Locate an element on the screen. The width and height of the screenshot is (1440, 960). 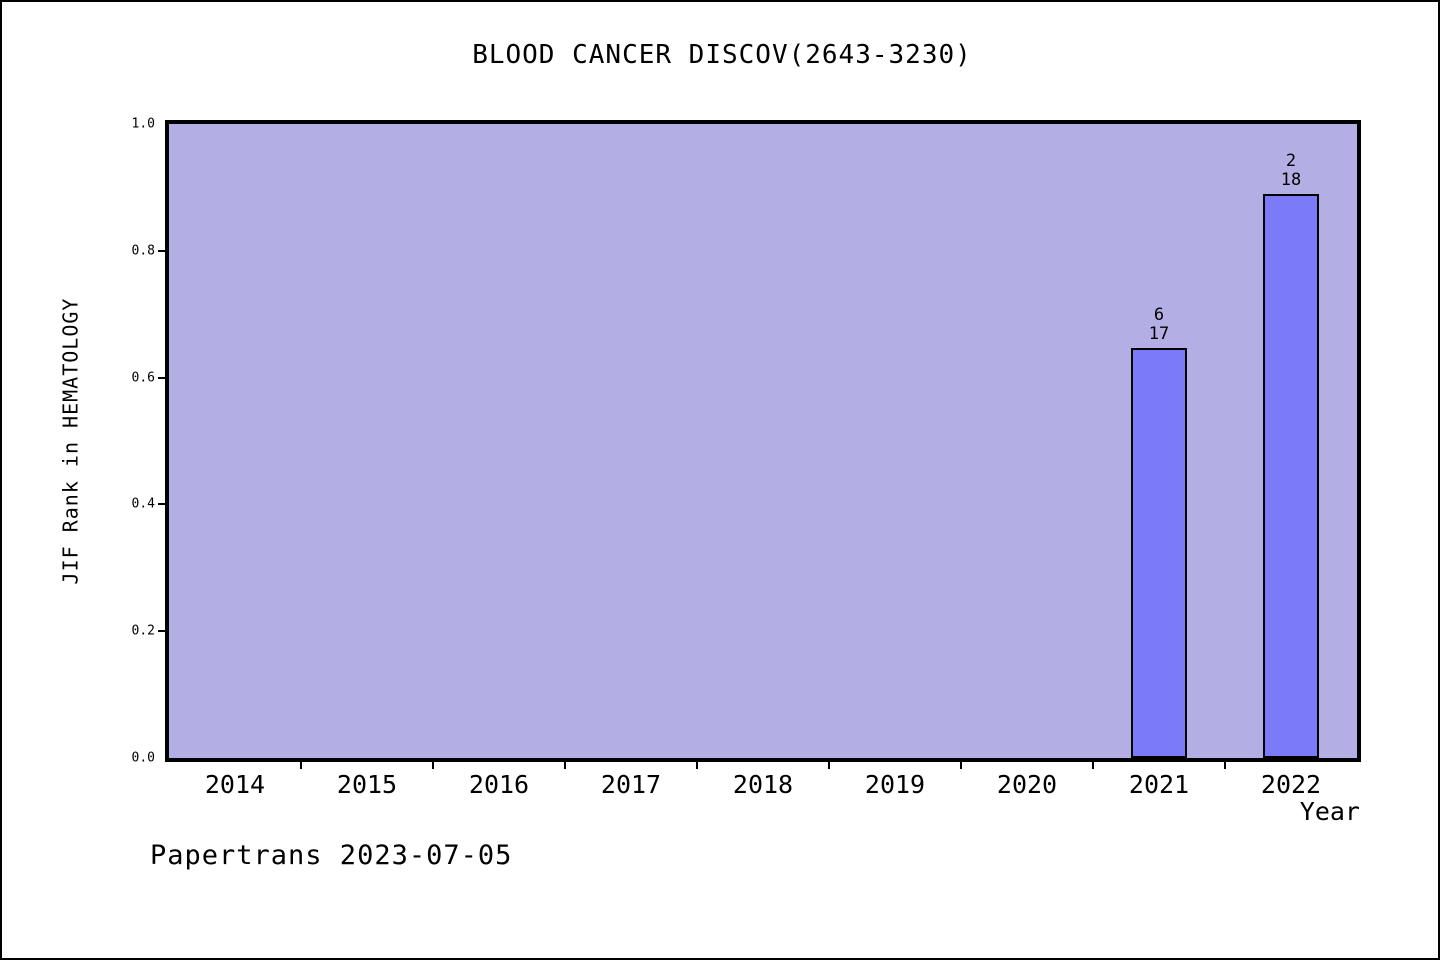
y-axis-tick-label: 0.4 is located at coordinates (143, 504).